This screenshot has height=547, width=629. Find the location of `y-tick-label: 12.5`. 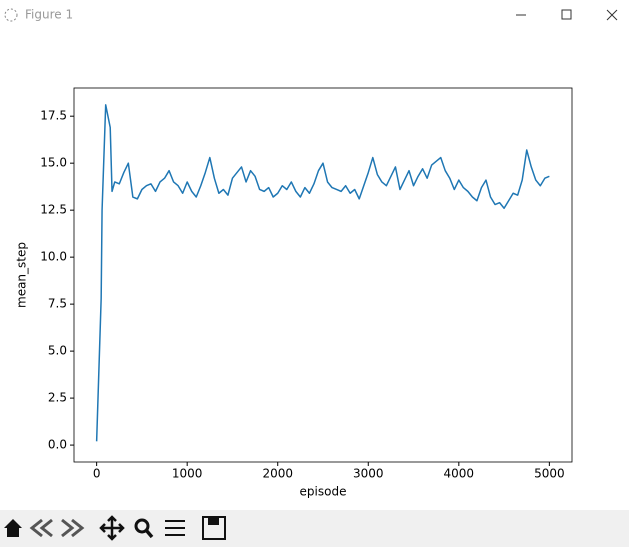

y-tick-label: 12.5 is located at coordinates (53, 210).